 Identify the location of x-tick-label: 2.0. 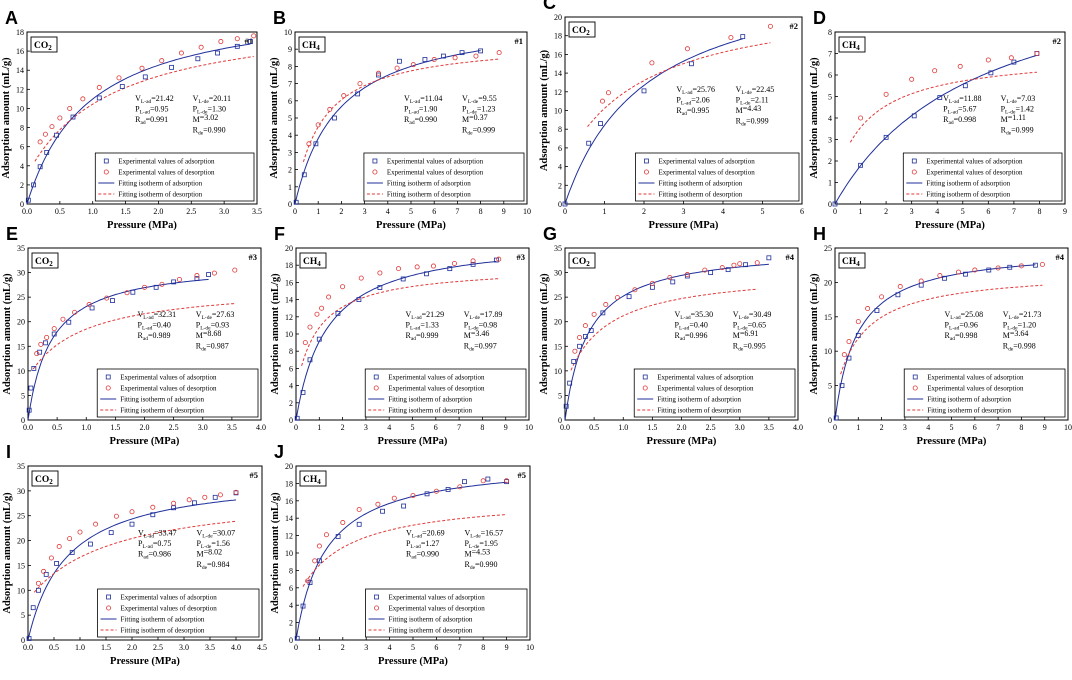
(132, 647).